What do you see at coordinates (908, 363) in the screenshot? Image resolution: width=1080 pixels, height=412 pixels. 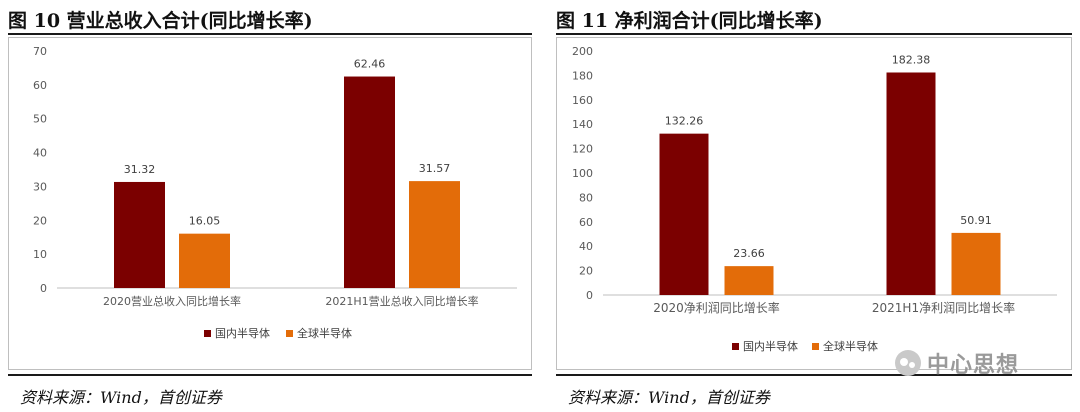 I see `wechat-logo-icon` at bounding box center [908, 363].